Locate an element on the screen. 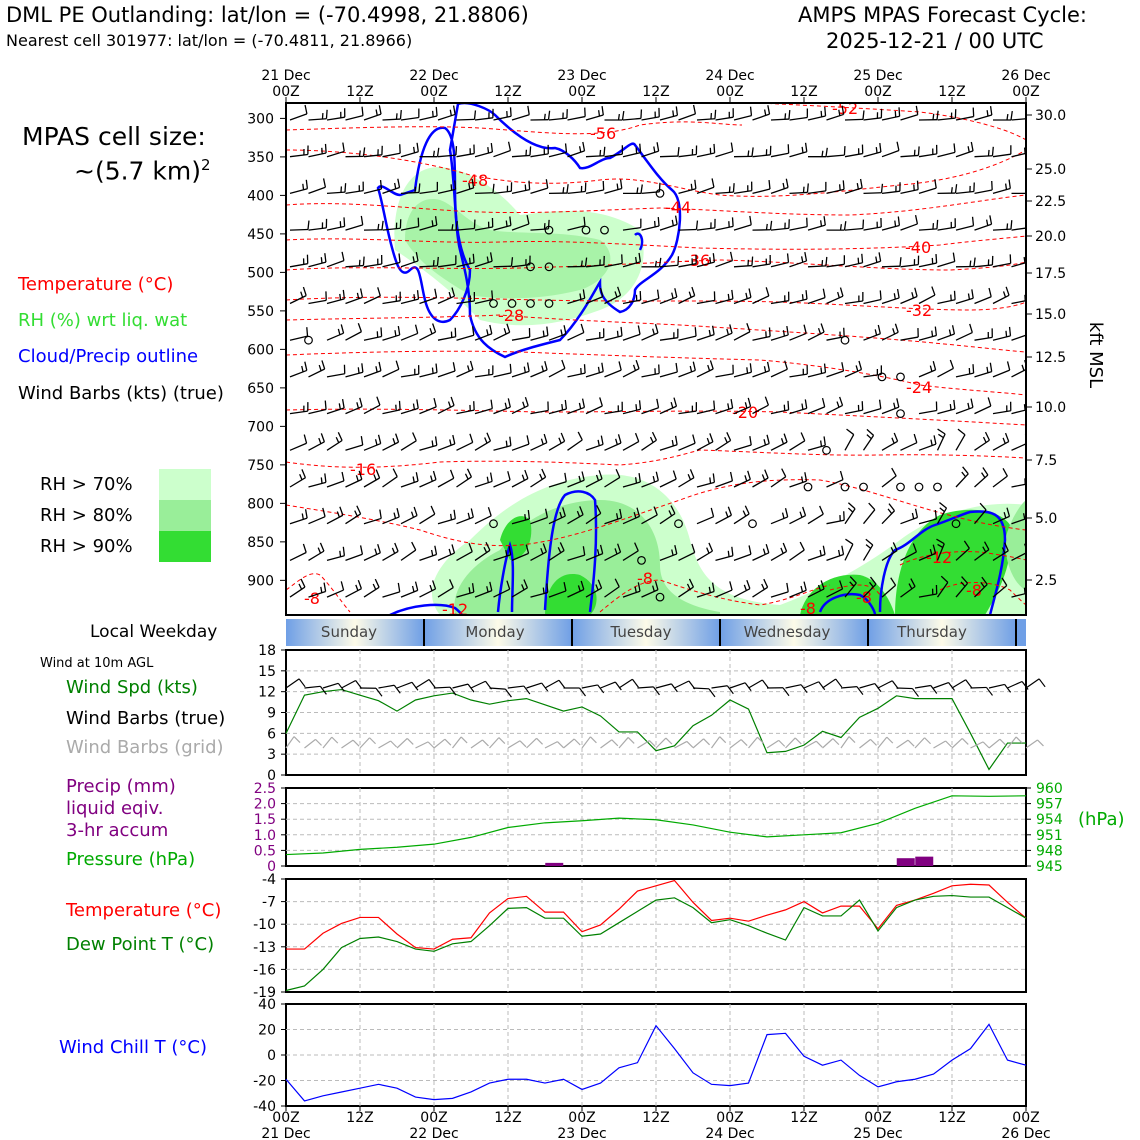 The width and height of the screenshot is (1140, 1140). dewpoint-label: Dew Point T (°C) is located at coordinates (140, 944).